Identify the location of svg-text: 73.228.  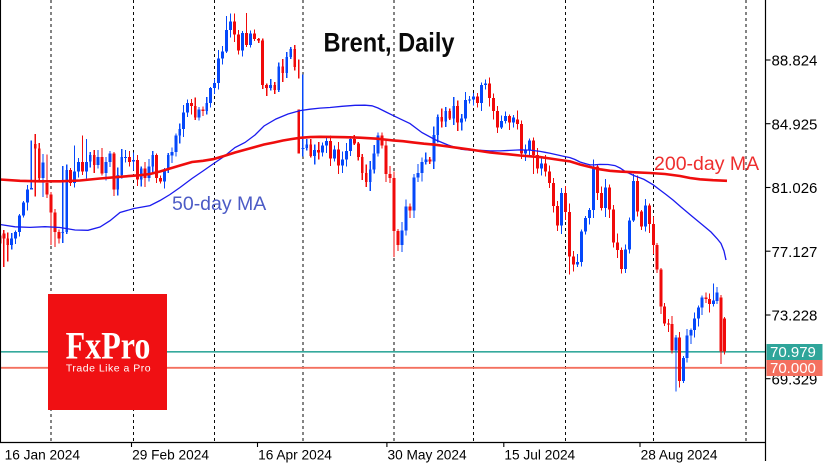
(795, 316).